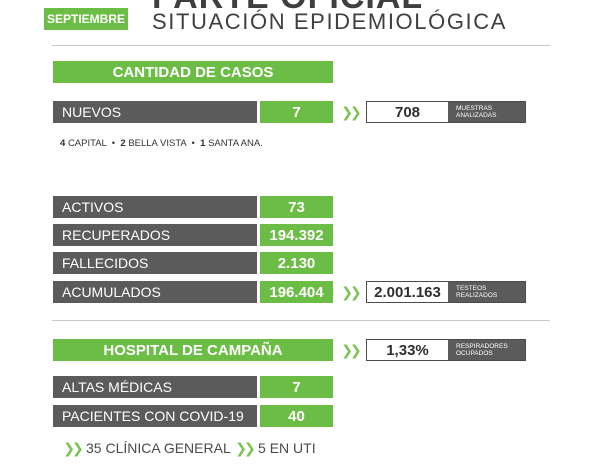 The image size is (594, 475). I want to click on row-value-activos: 73, so click(296, 207).